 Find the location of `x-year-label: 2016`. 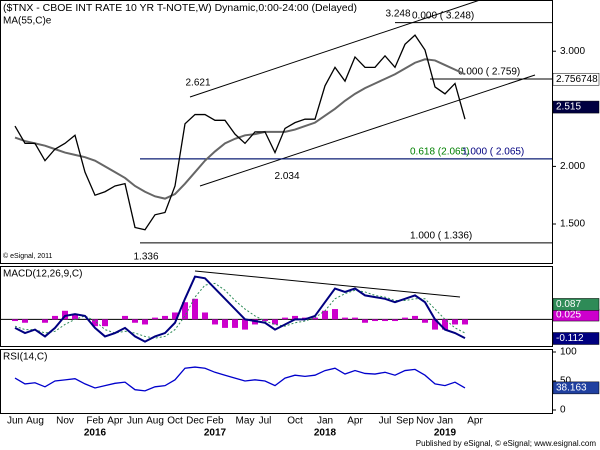

x-year-label: 2016 is located at coordinates (95, 433).